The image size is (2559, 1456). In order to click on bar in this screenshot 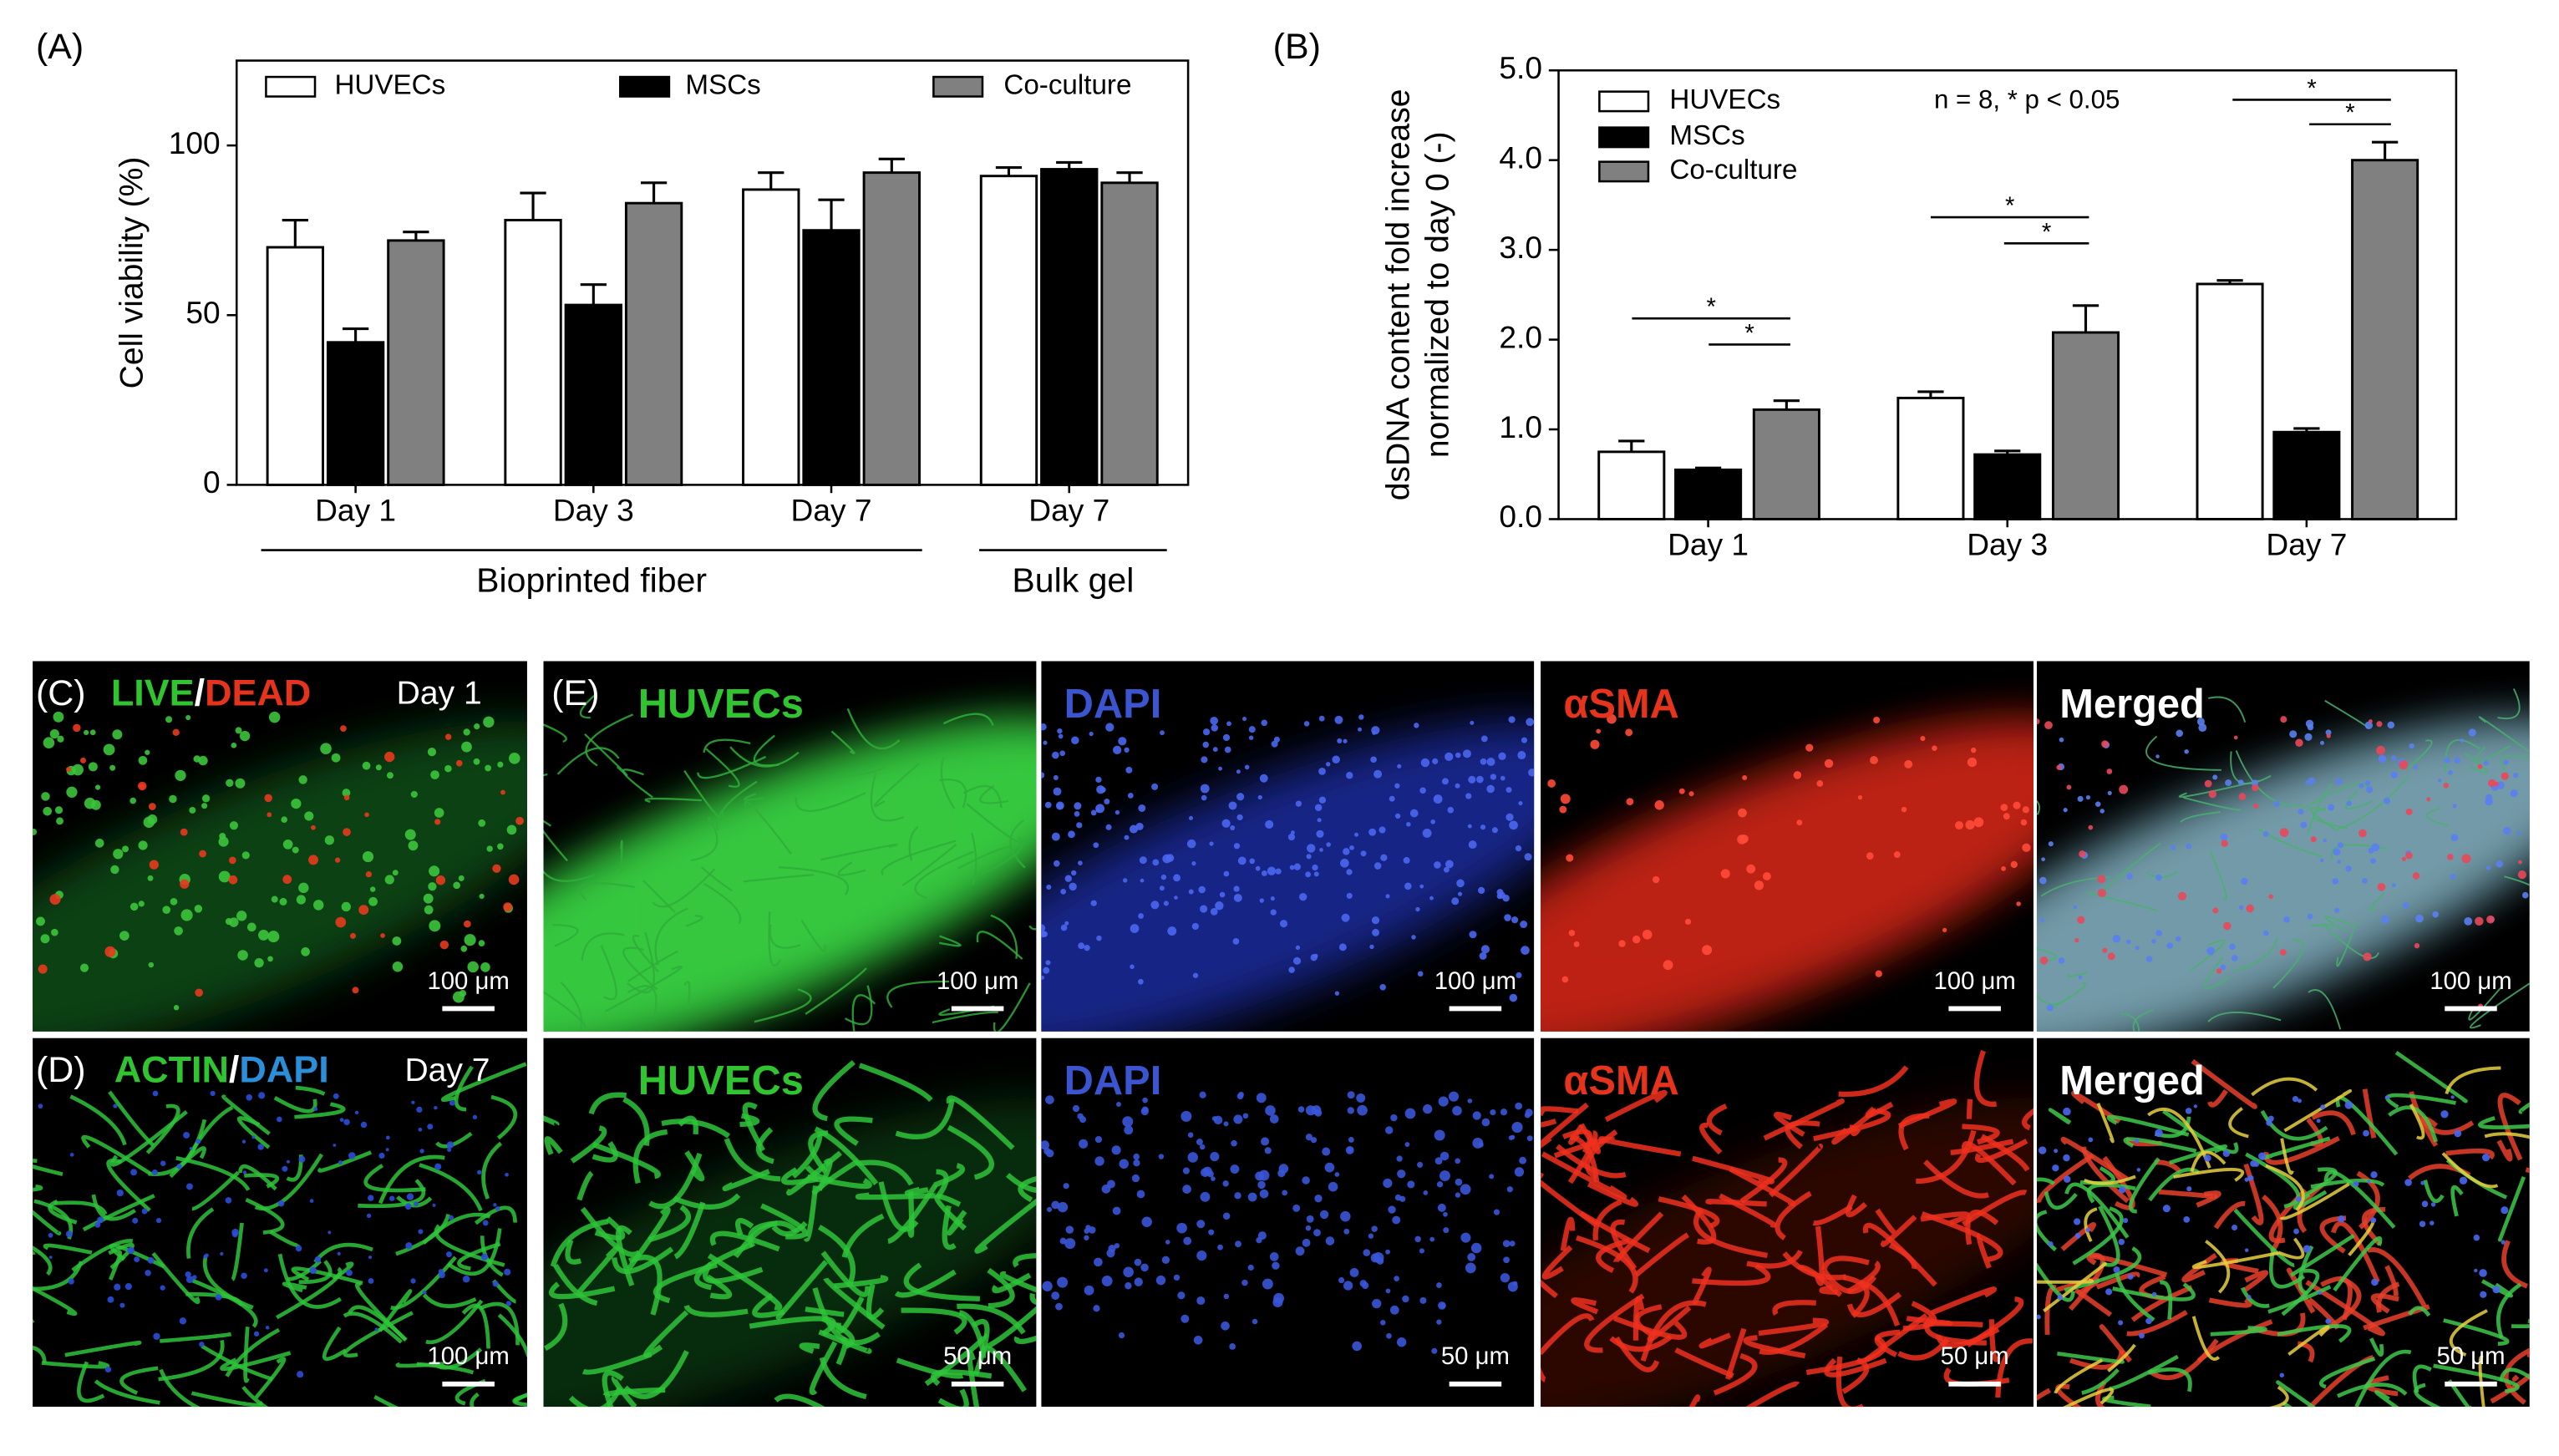, I will do `click(654, 343)`.